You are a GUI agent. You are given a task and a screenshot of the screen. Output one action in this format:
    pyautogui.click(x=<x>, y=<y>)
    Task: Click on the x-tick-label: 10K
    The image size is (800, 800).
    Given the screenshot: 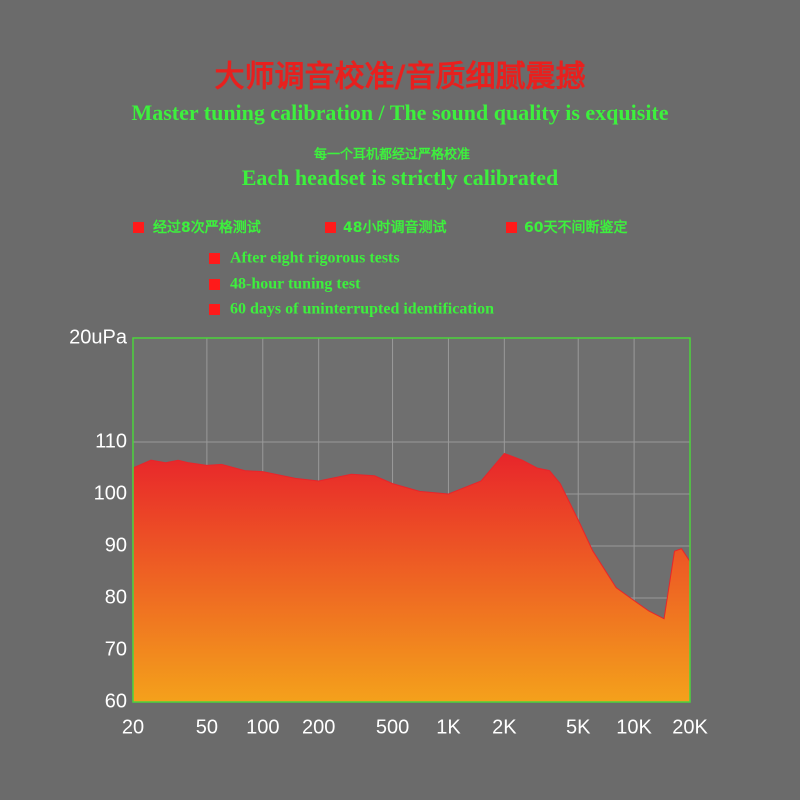 What is the action you would take?
    pyautogui.click(x=634, y=727)
    